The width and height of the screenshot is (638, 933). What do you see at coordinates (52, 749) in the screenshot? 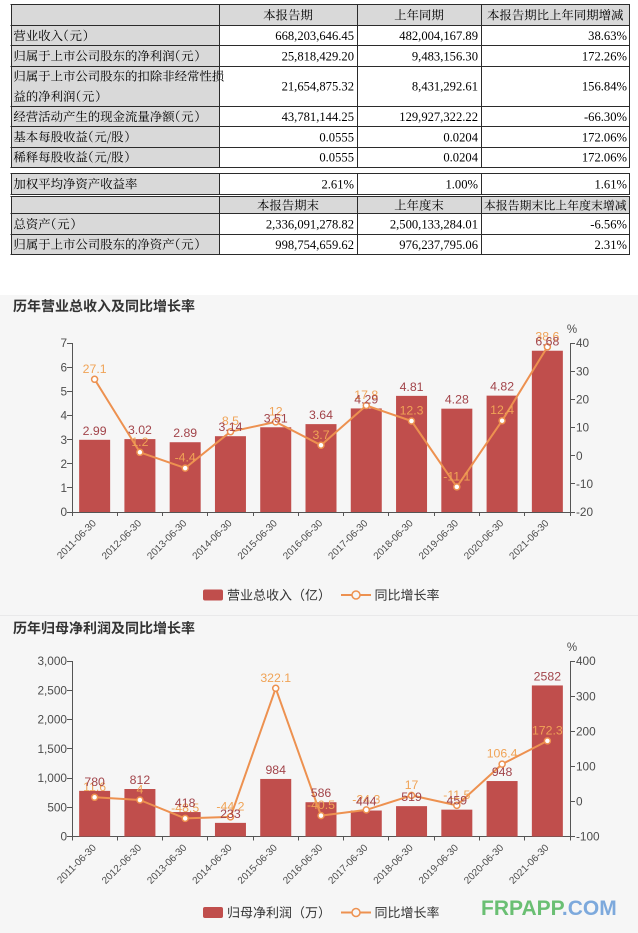
I see `svg-text: 1,500` at bounding box center [52, 749].